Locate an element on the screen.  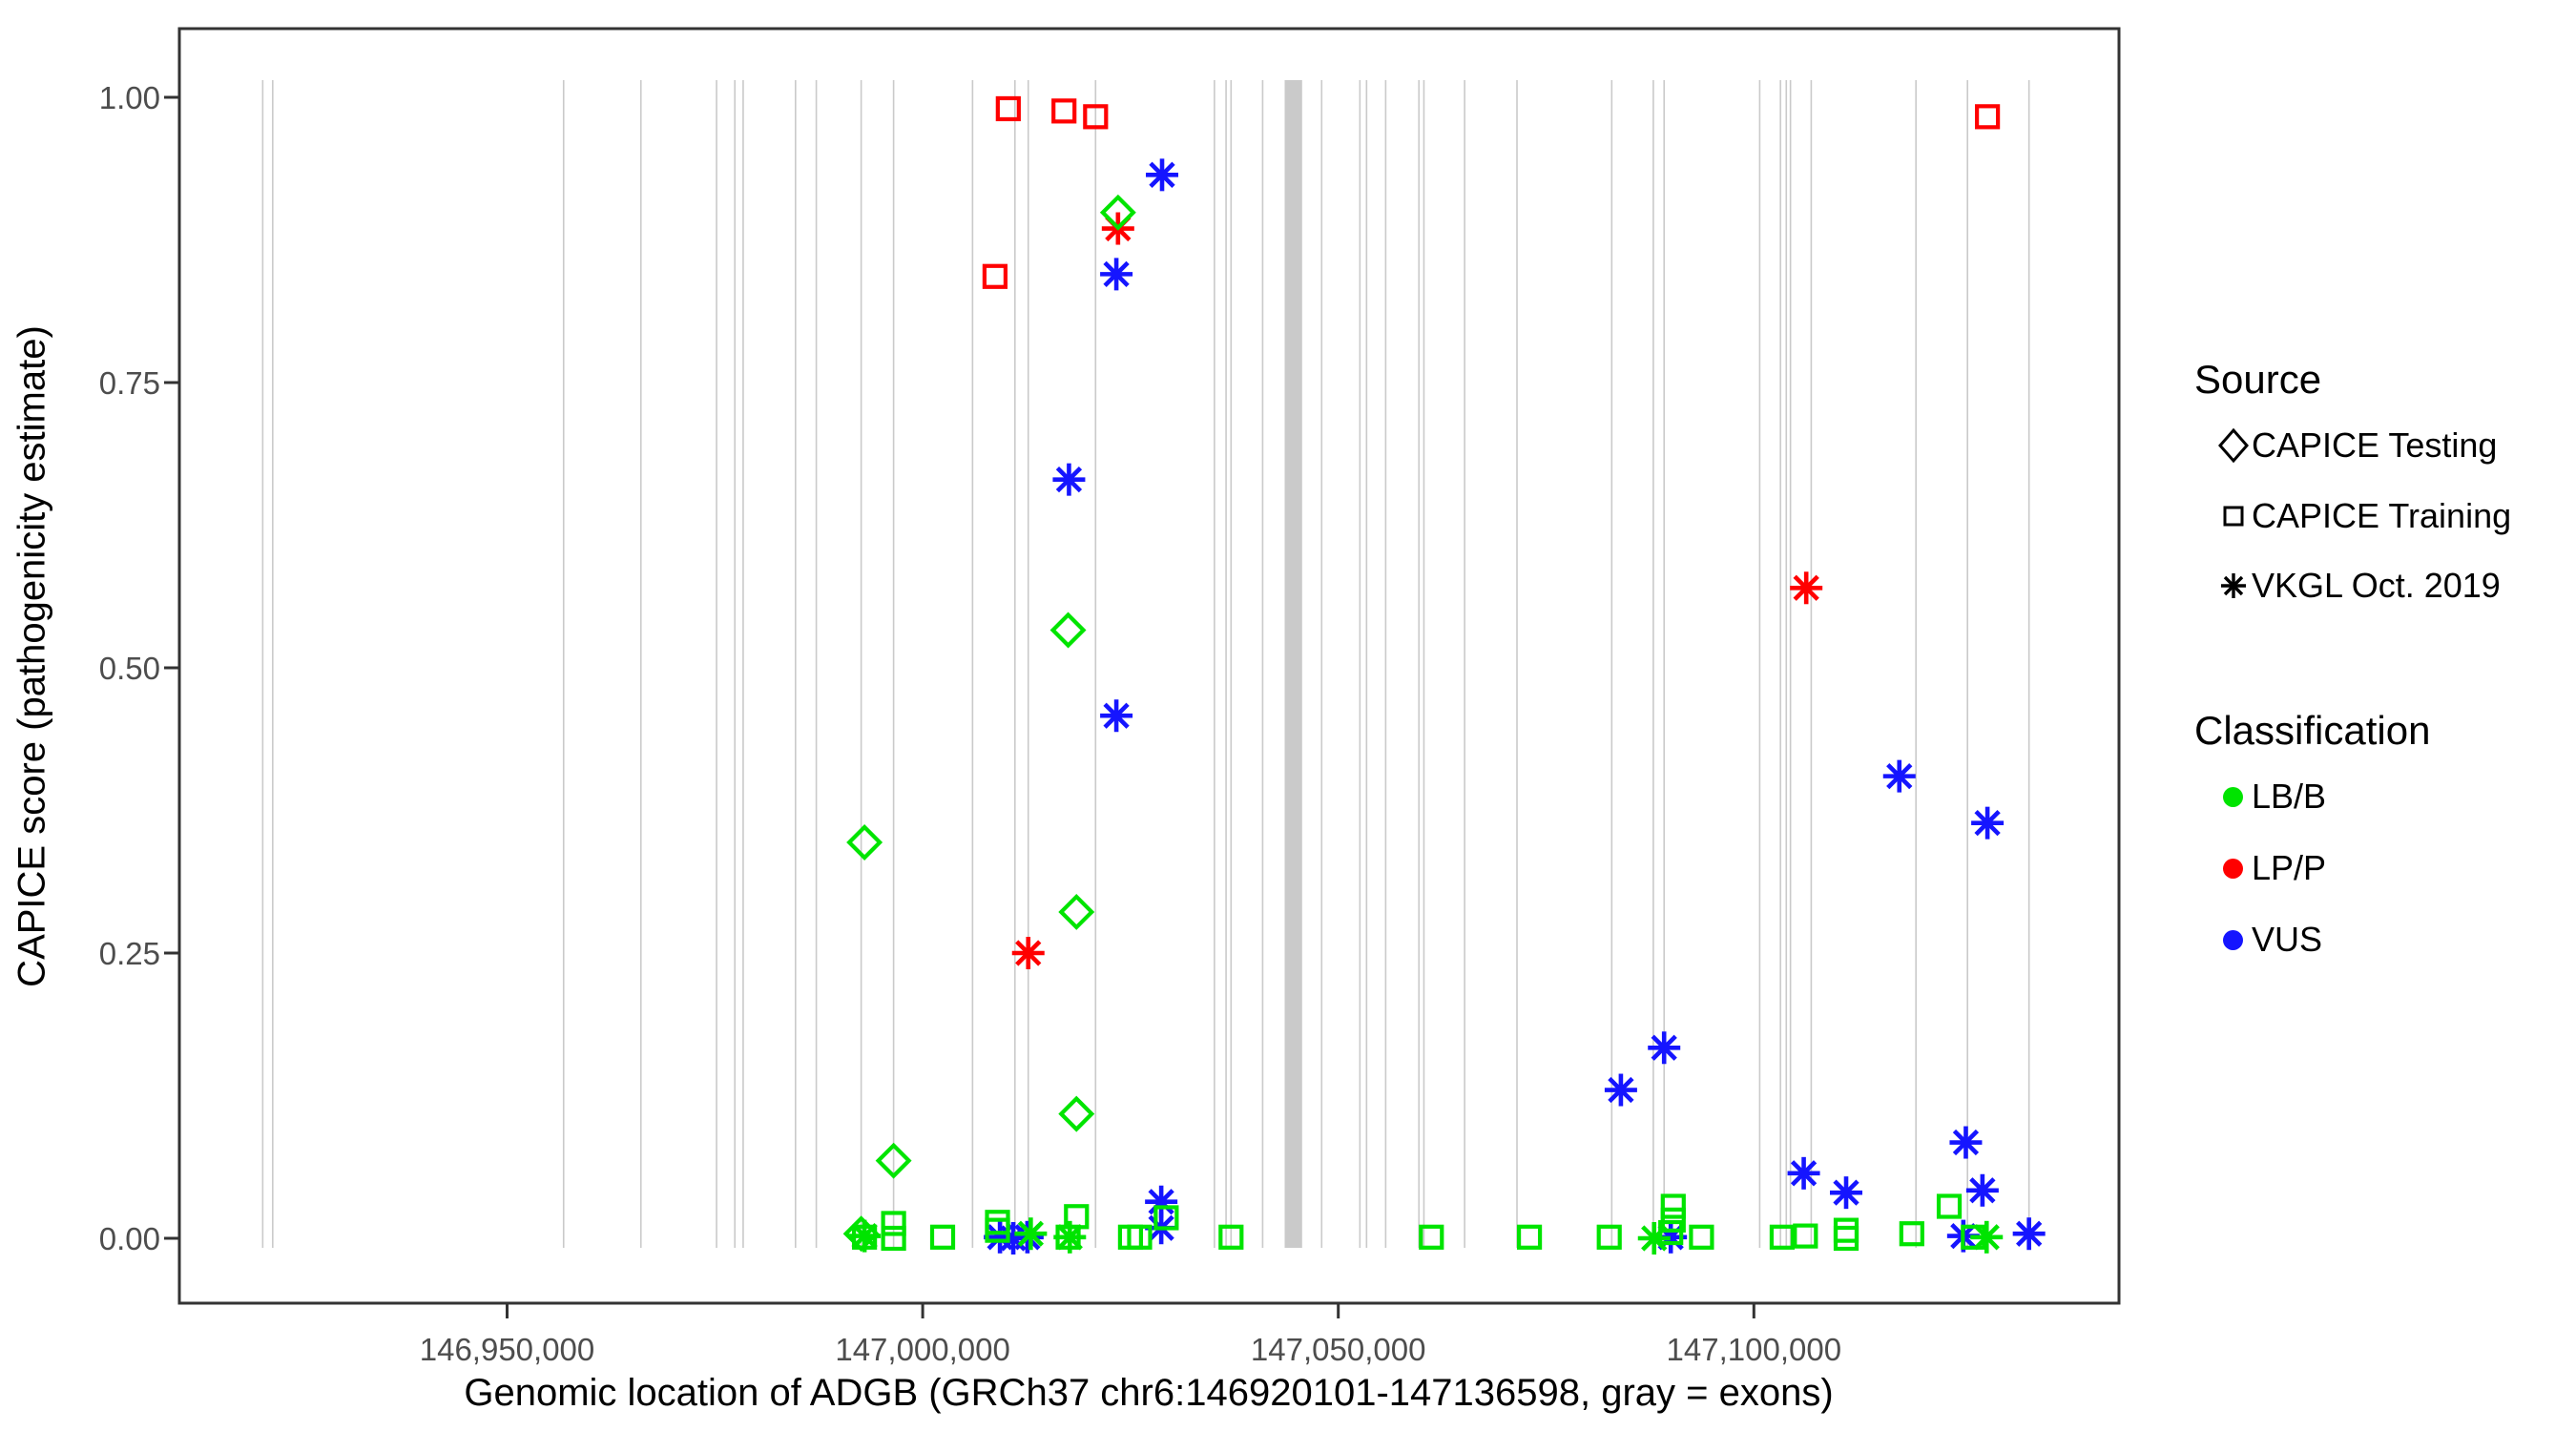
diamond-icon is located at coordinates (2221, 446).